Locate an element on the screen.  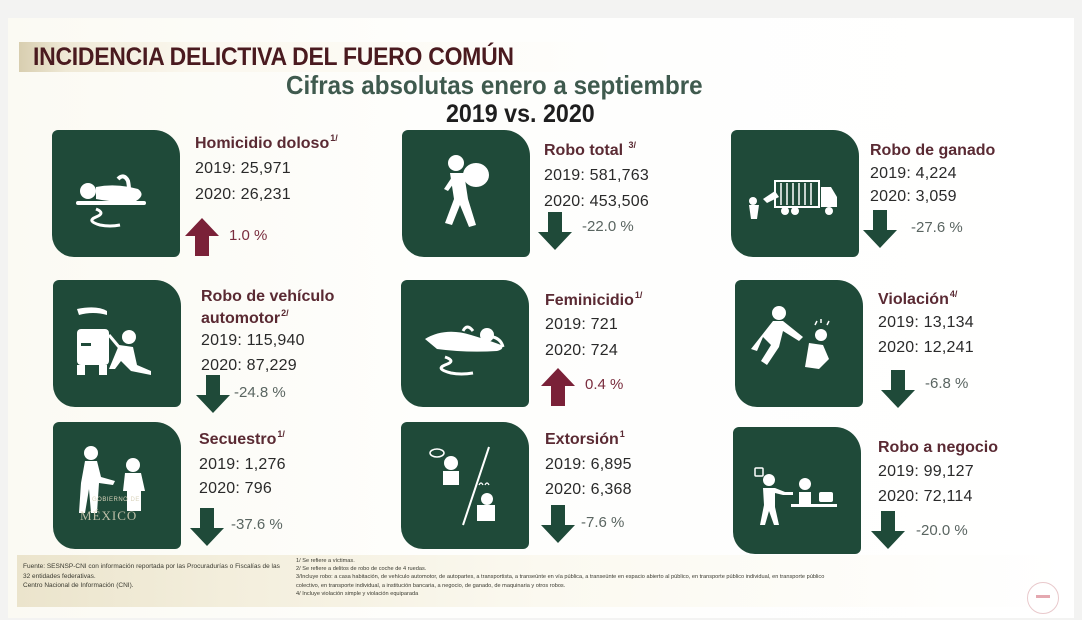
card-title: Robo a negocio is located at coordinates (938, 447).